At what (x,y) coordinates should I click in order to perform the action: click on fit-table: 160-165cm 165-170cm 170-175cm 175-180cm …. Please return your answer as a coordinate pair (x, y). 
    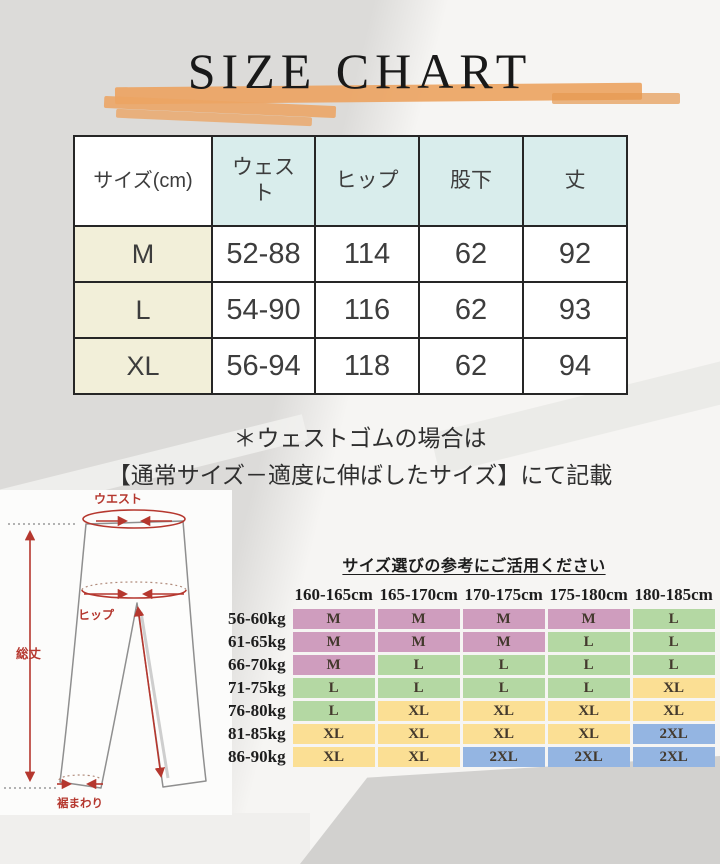
    Looking at the image, I should click on (471, 675).